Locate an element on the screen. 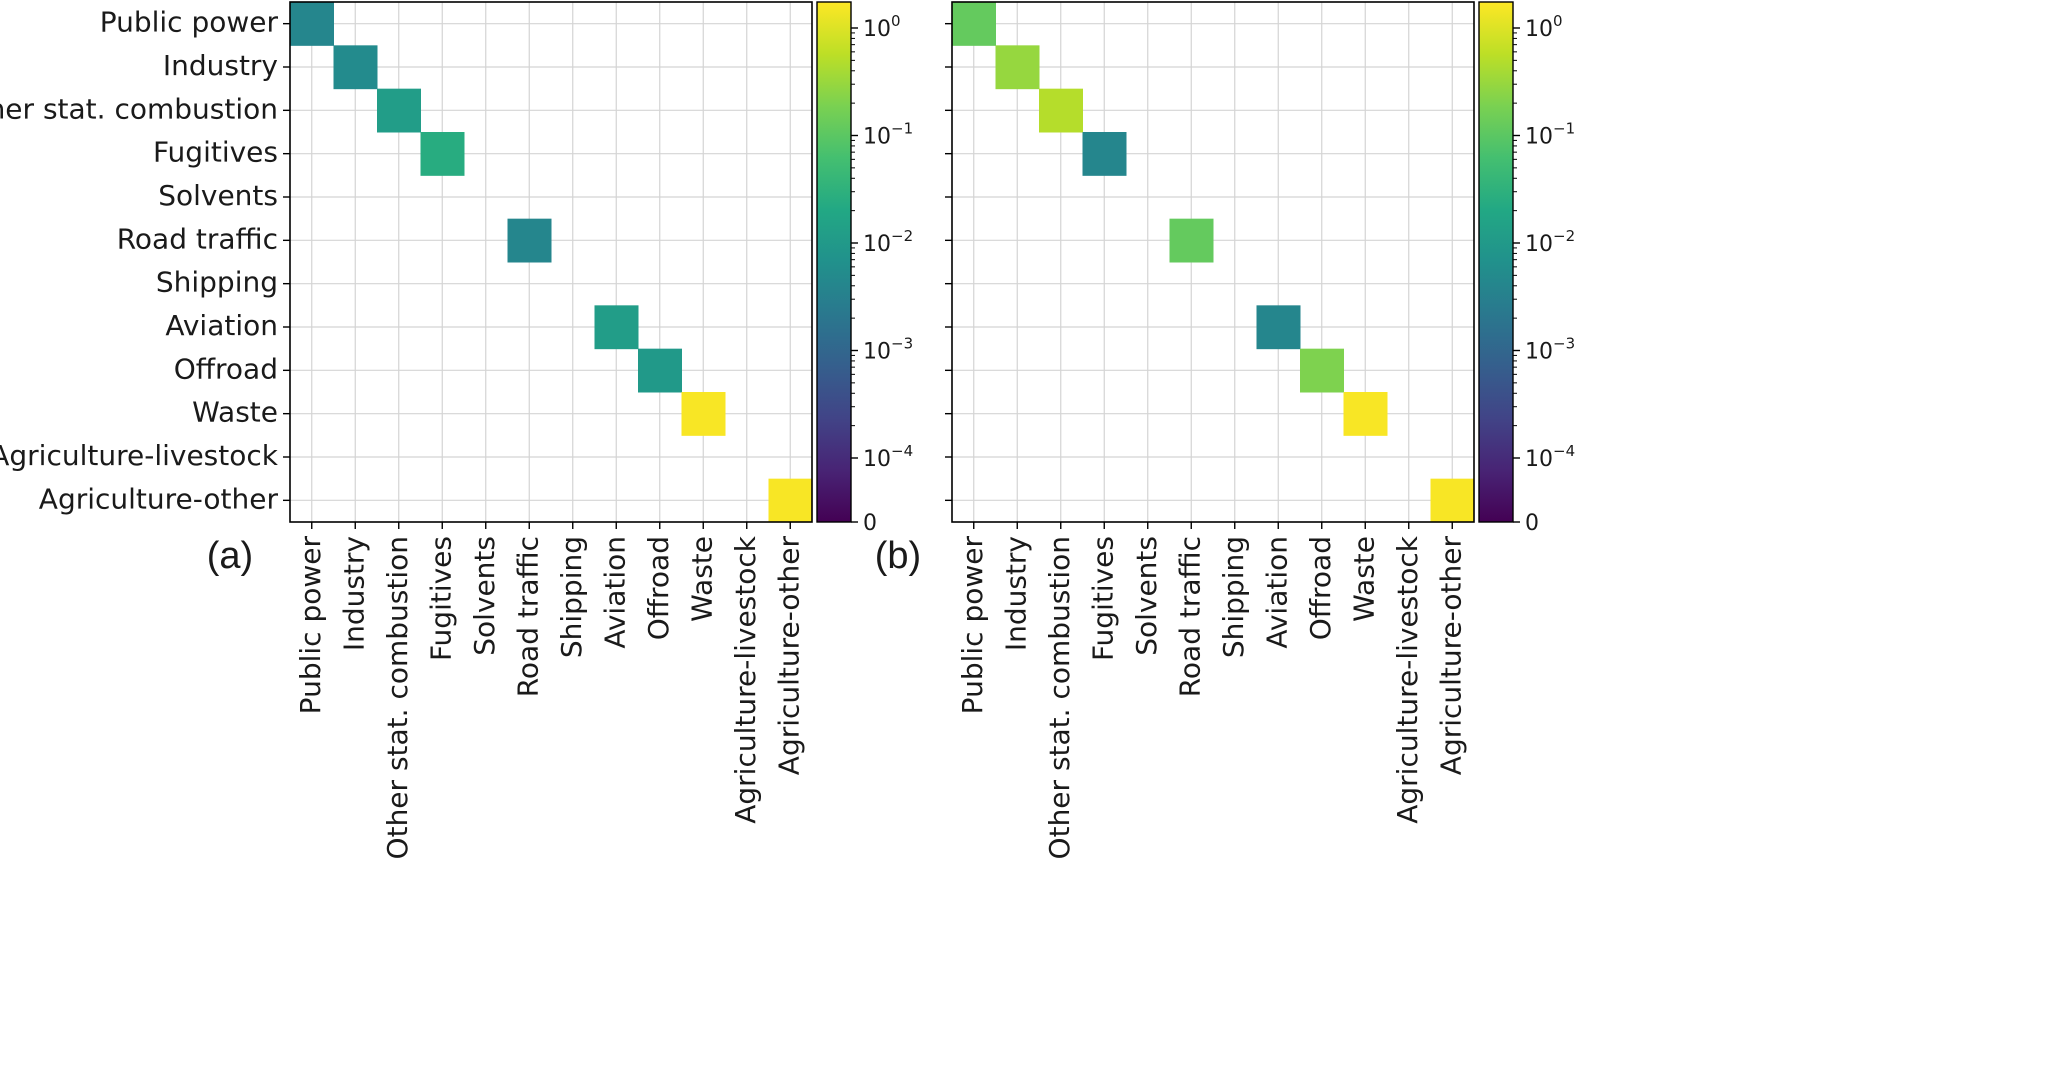 This screenshot has height=1076, width=2067. y-tick-label-shipping: Shipping is located at coordinates (217, 282).